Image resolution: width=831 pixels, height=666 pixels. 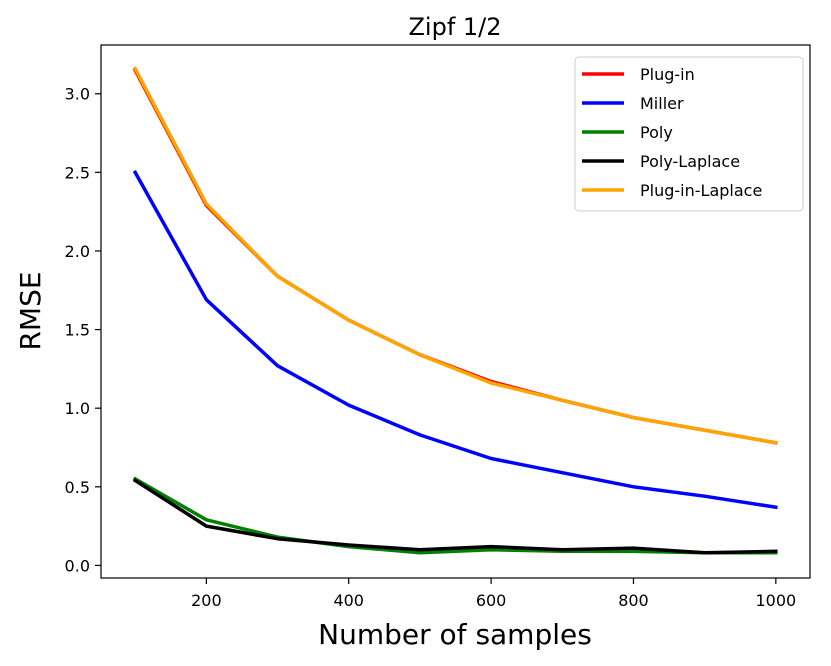 I want to click on y-axis-label: RMSE, so click(x=30, y=310).